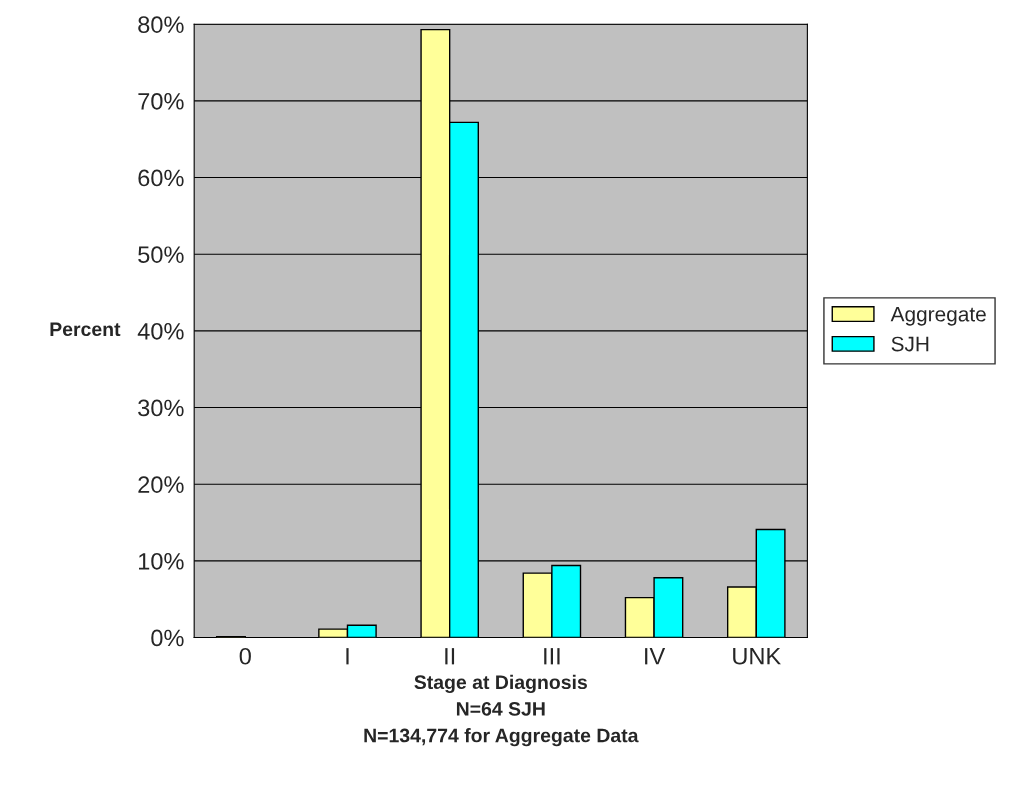 The height and width of the screenshot is (807, 1022). Describe the element at coordinates (160, 331) in the screenshot. I see `y-tick-label: 40%` at that location.